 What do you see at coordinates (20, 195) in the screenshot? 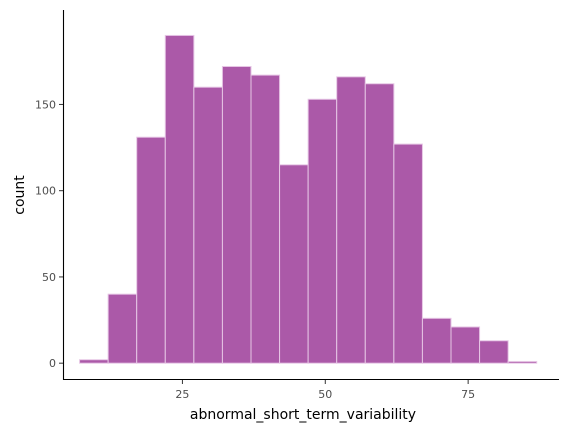
I see `y-axis-title: count` at bounding box center [20, 195].